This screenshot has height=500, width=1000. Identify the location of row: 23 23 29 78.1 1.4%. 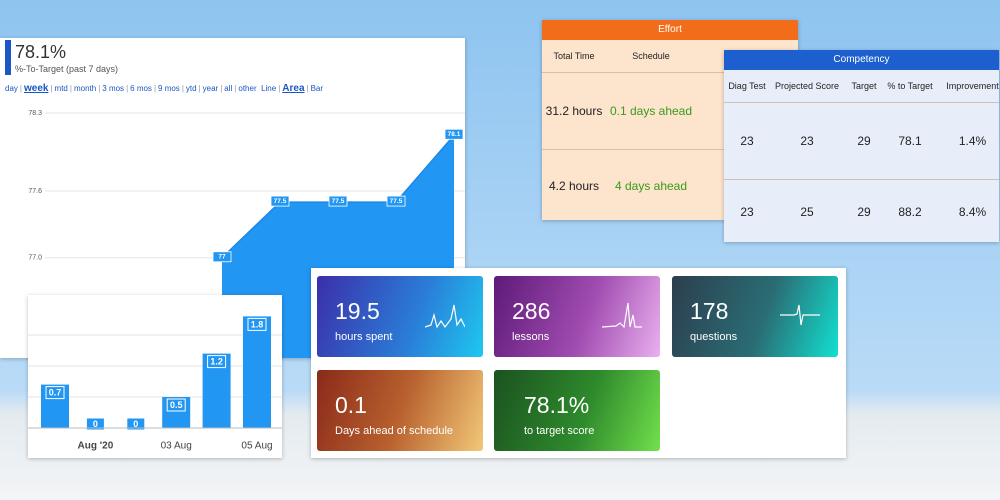
(861, 141).